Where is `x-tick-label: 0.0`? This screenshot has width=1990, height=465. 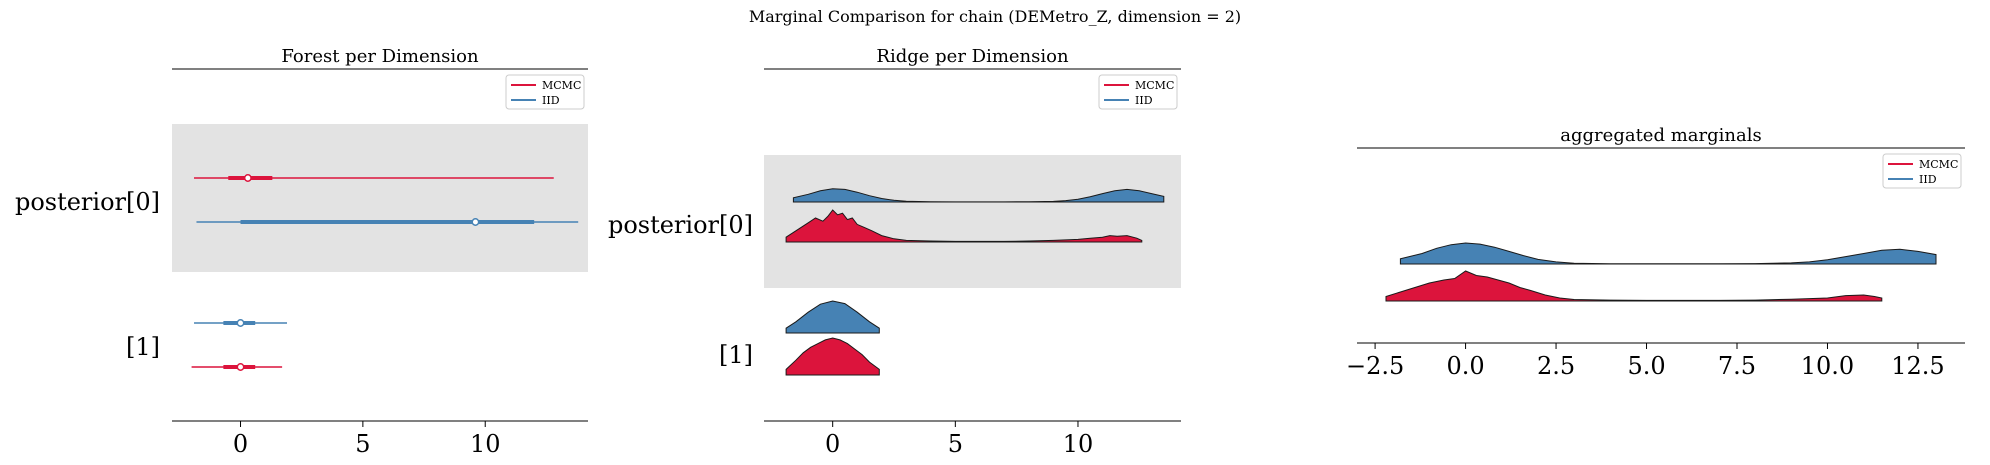 x-tick-label: 0.0 is located at coordinates (1465, 366).